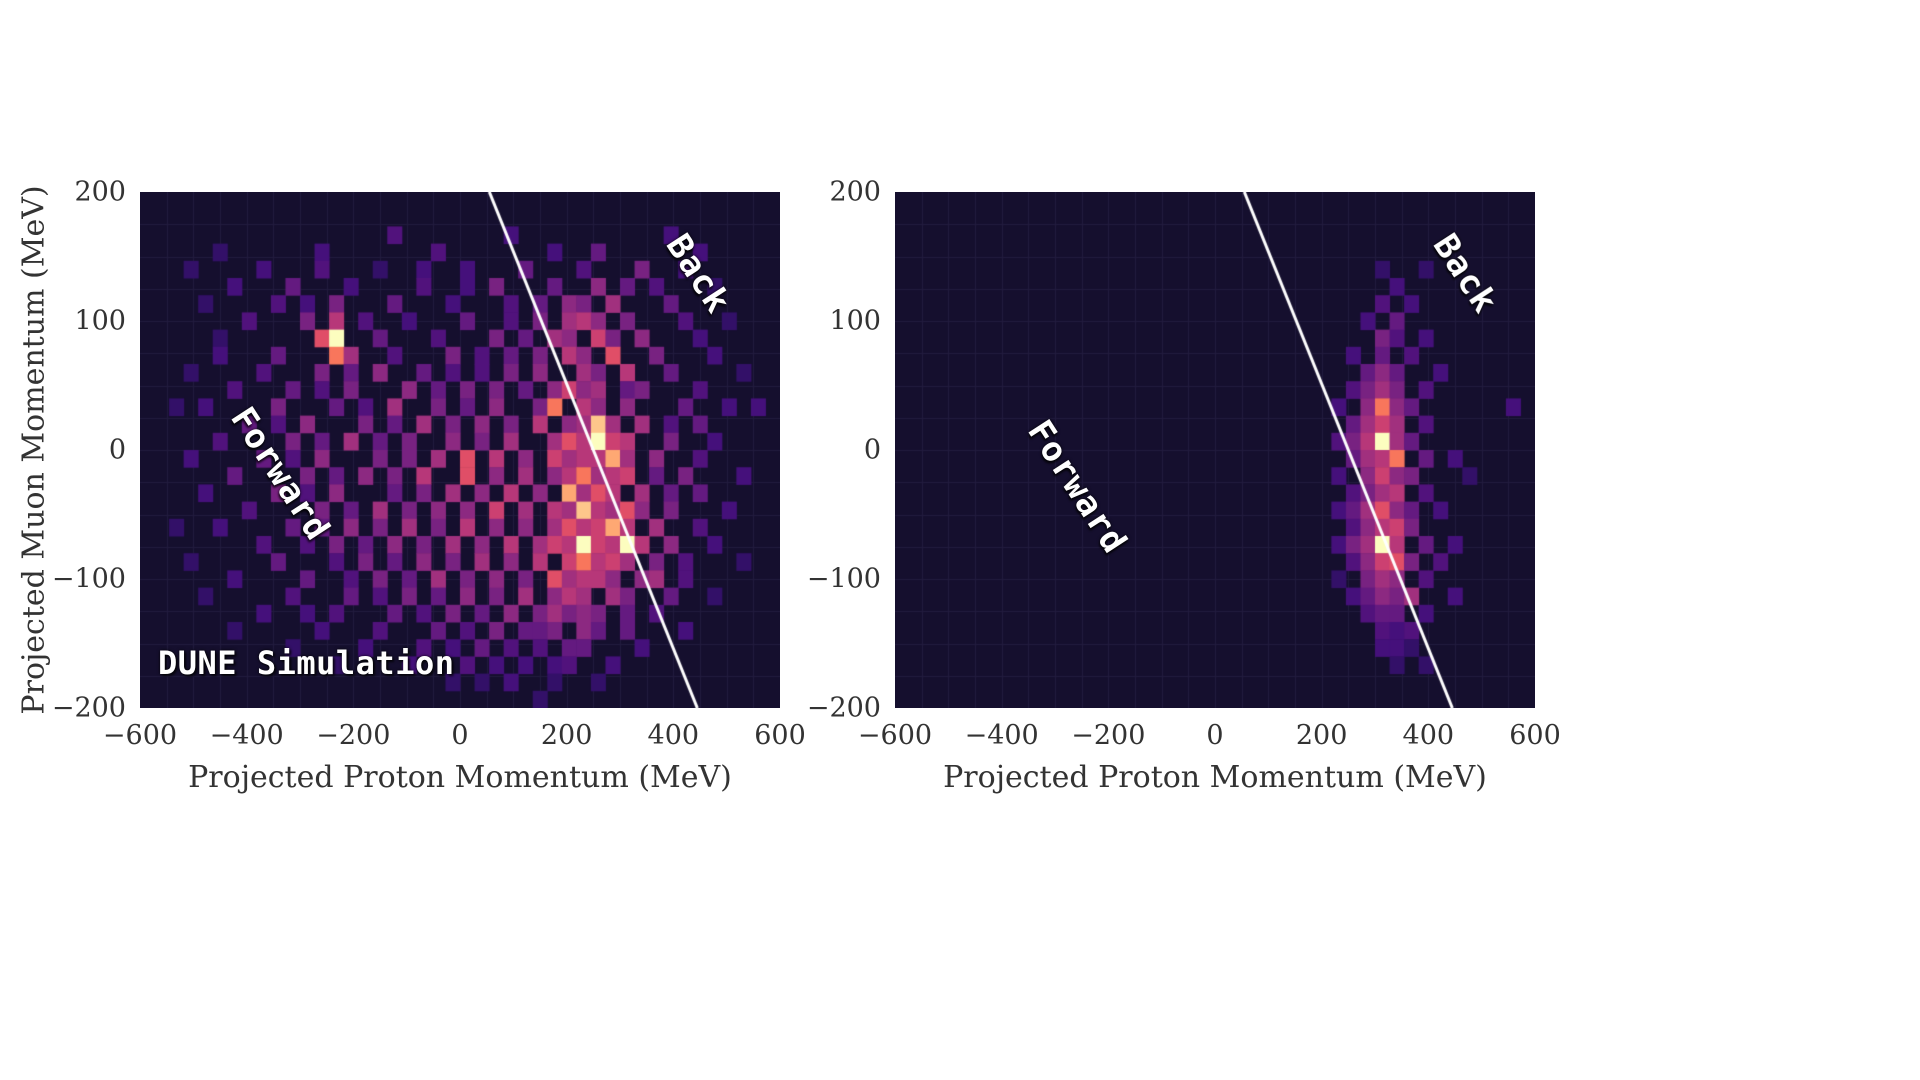  Describe the element at coordinates (1215, 777) in the screenshot. I see `x-axis-label-right: Projected Proton Momentum (MeV)` at that location.